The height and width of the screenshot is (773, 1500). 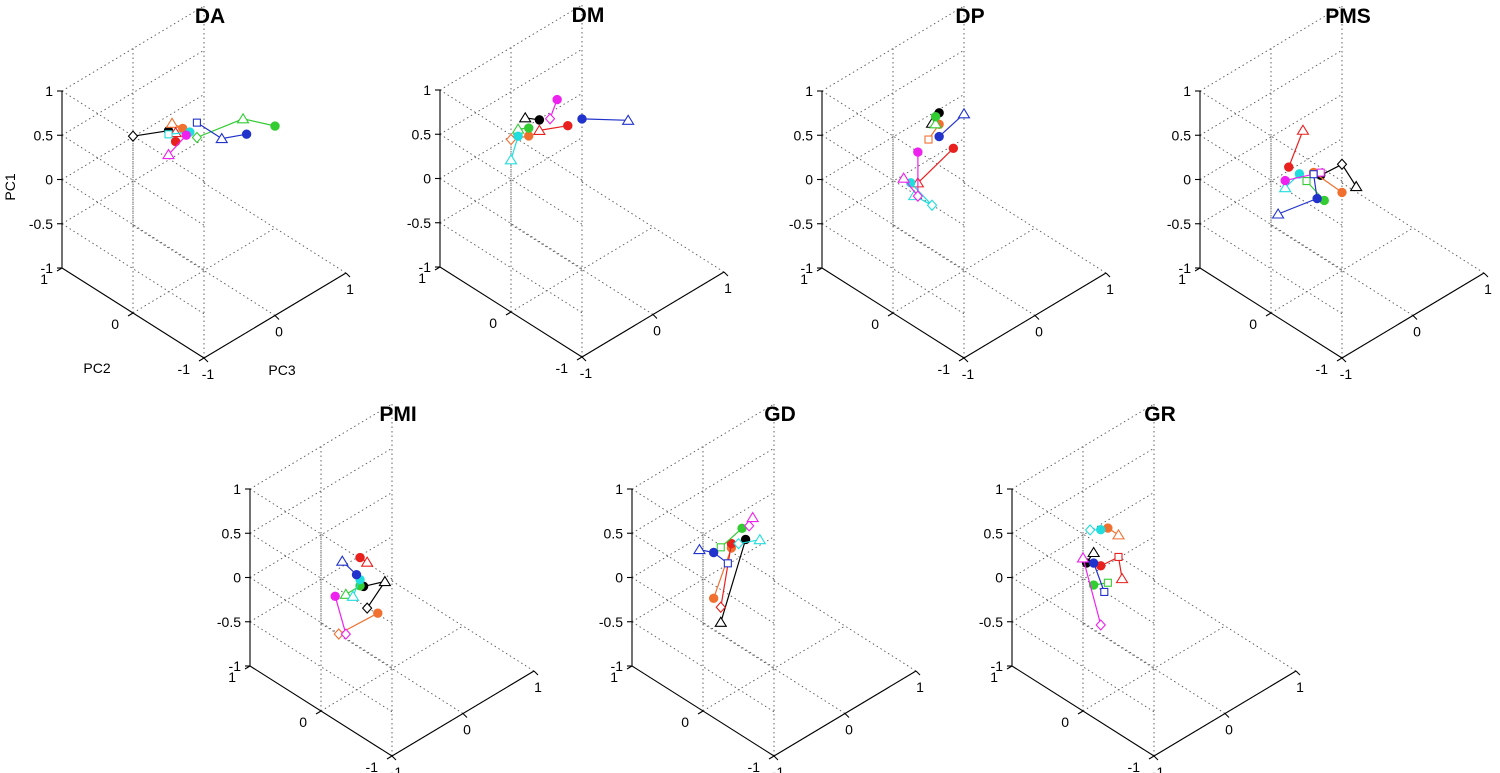 What do you see at coordinates (397, 414) in the screenshot?
I see `panel-title: PMI` at bounding box center [397, 414].